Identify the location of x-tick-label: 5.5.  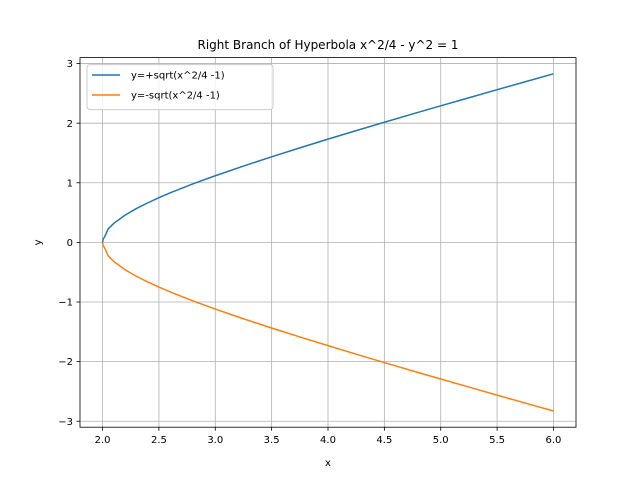
(497, 440).